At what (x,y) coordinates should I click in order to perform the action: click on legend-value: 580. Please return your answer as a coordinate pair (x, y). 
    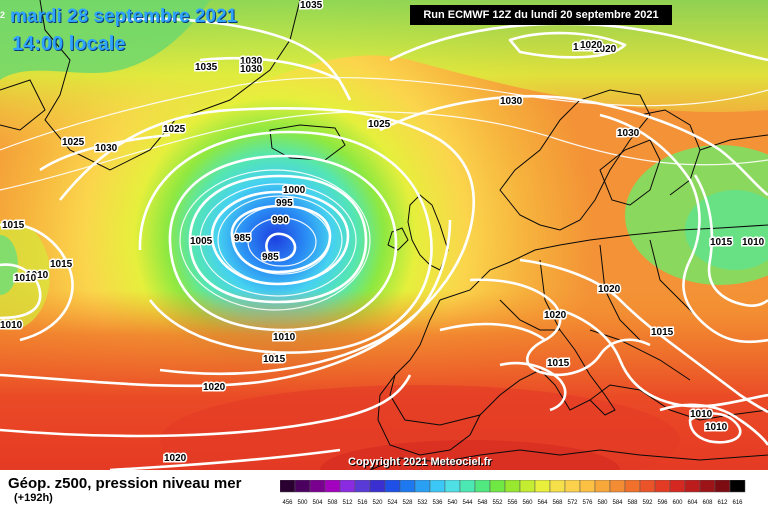
    Looking at the image, I should click on (602, 503).